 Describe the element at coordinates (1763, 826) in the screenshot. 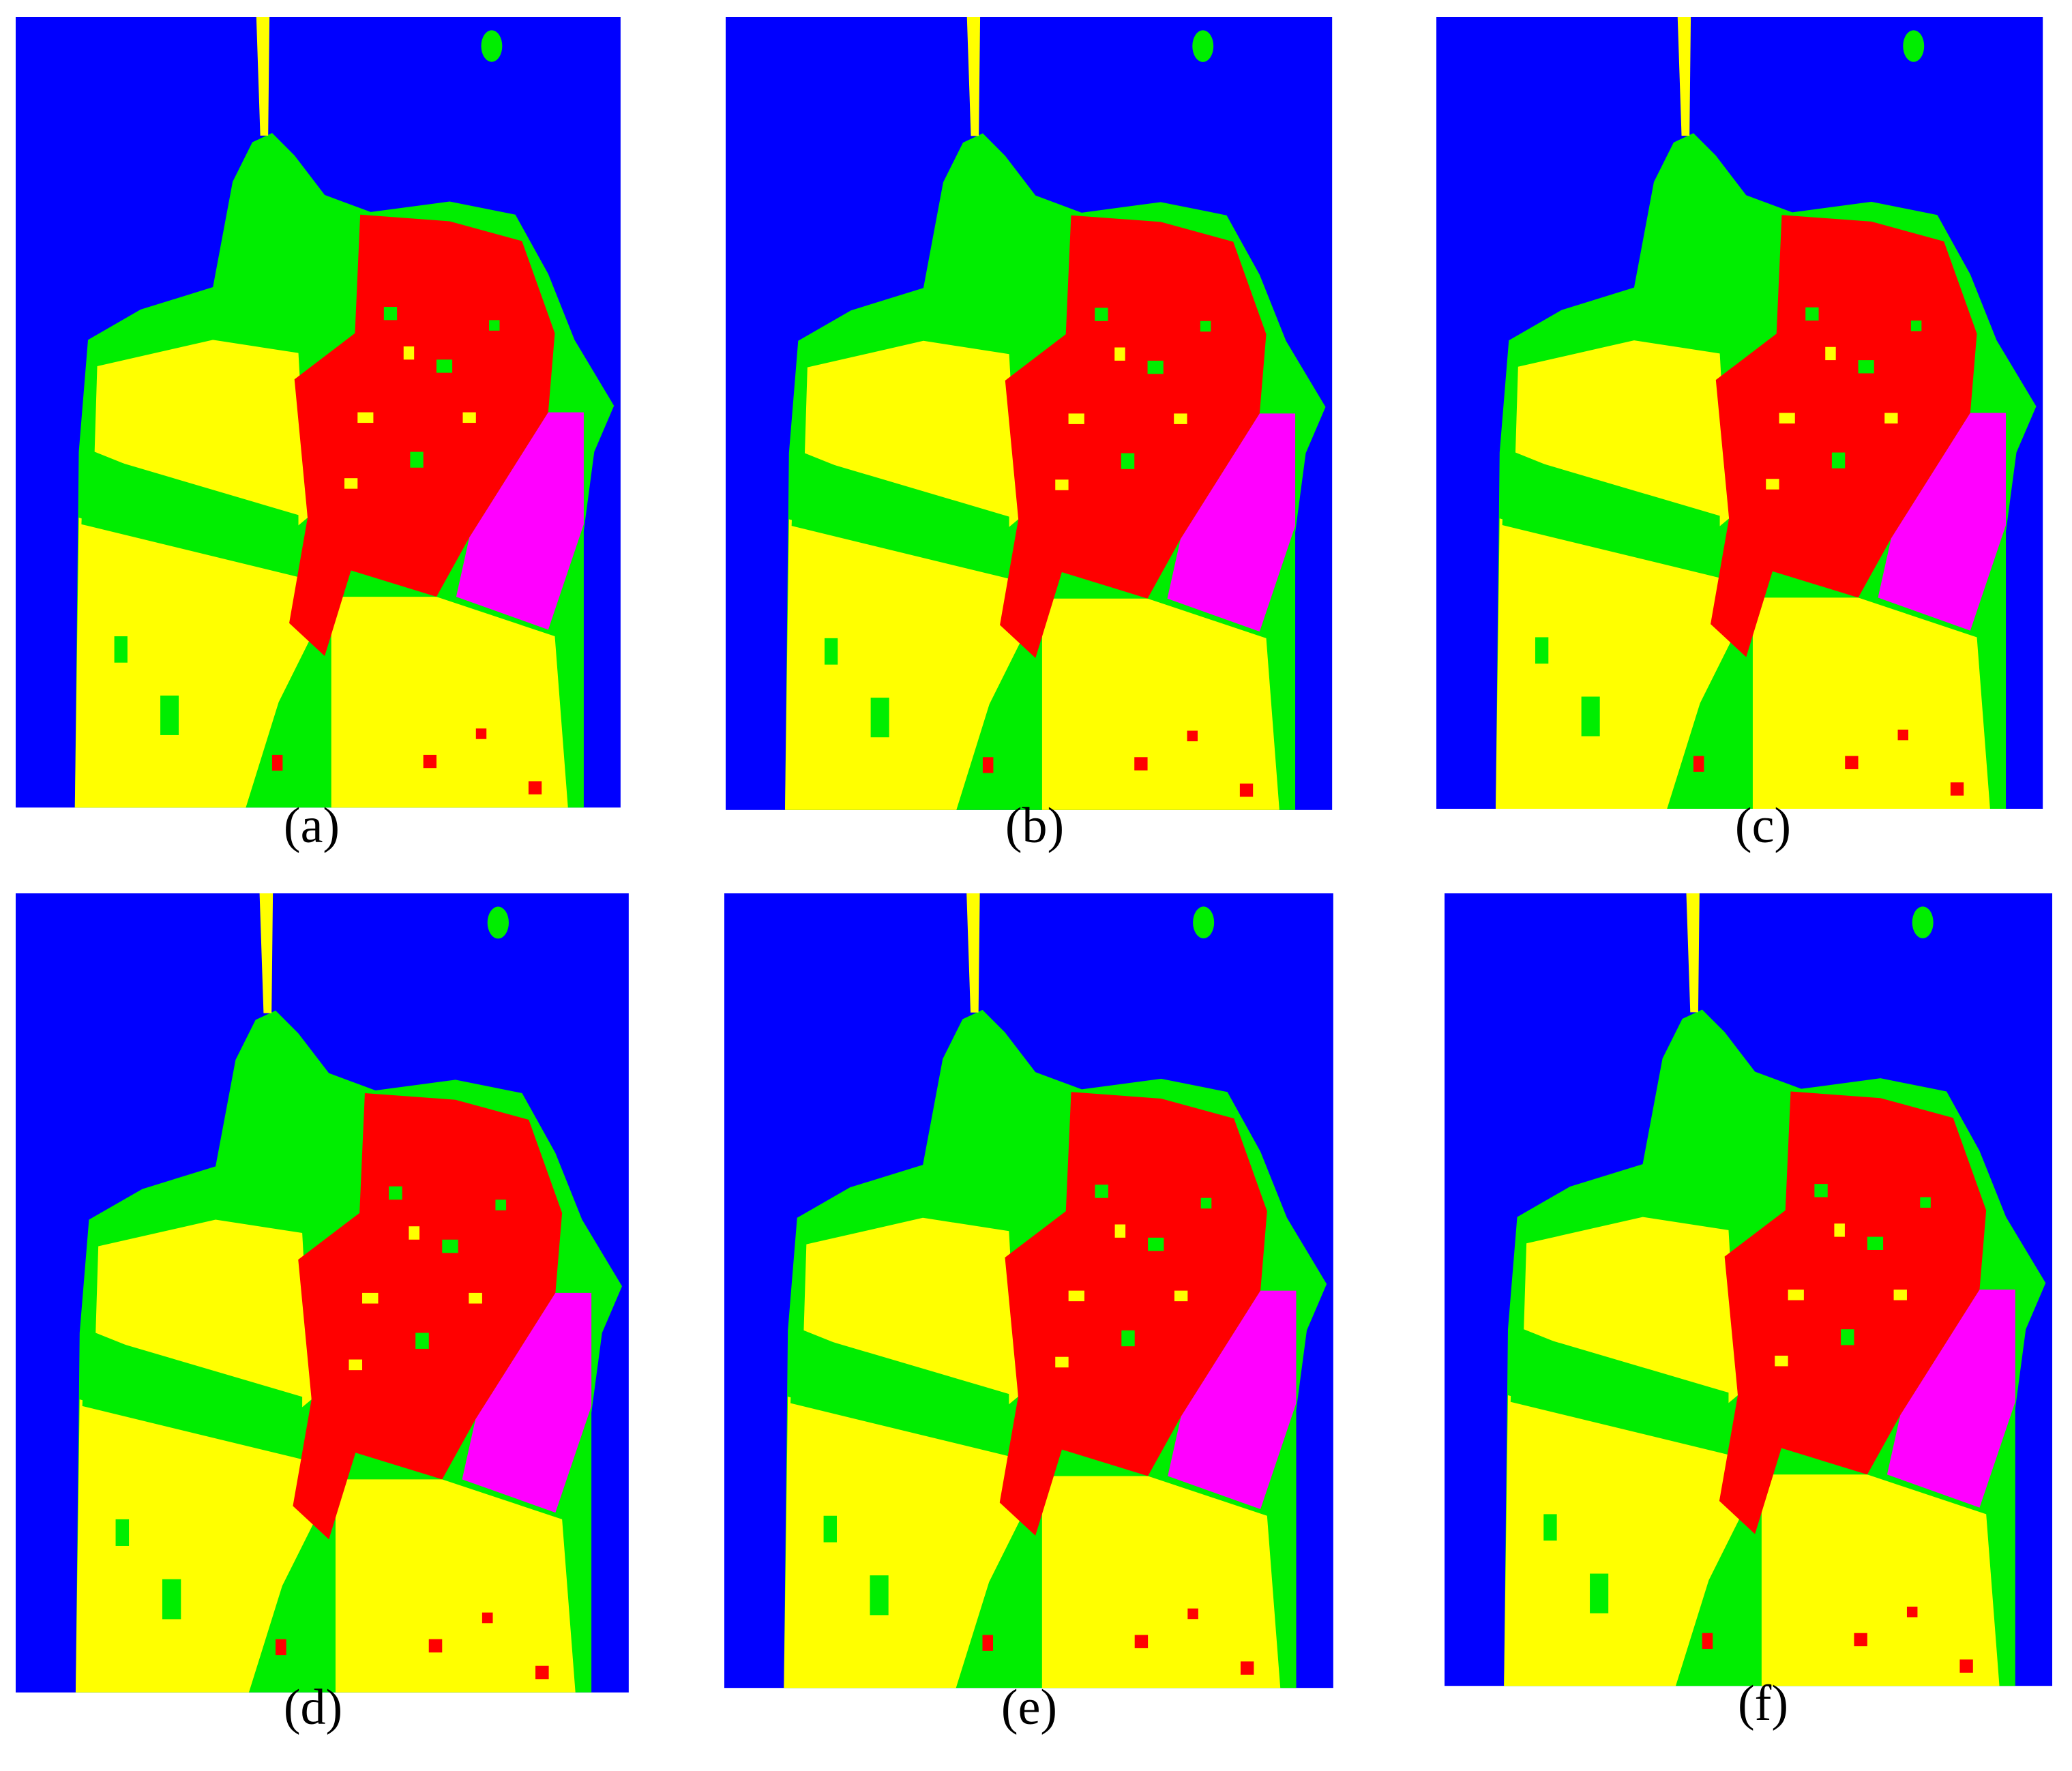

I see `panel-label: (c)` at that location.